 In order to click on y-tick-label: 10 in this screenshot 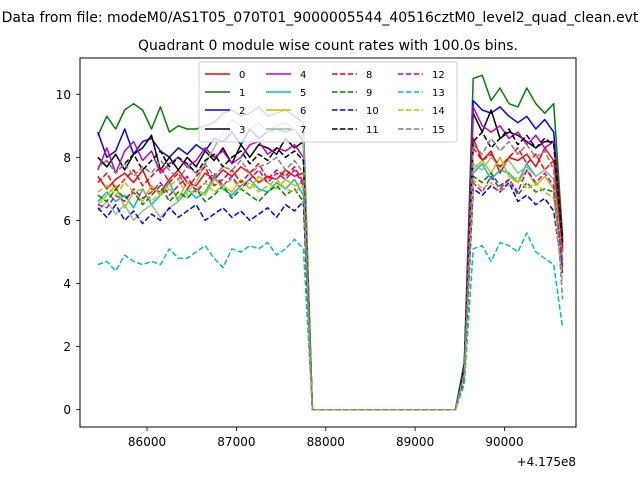, I will do `click(63, 95)`.